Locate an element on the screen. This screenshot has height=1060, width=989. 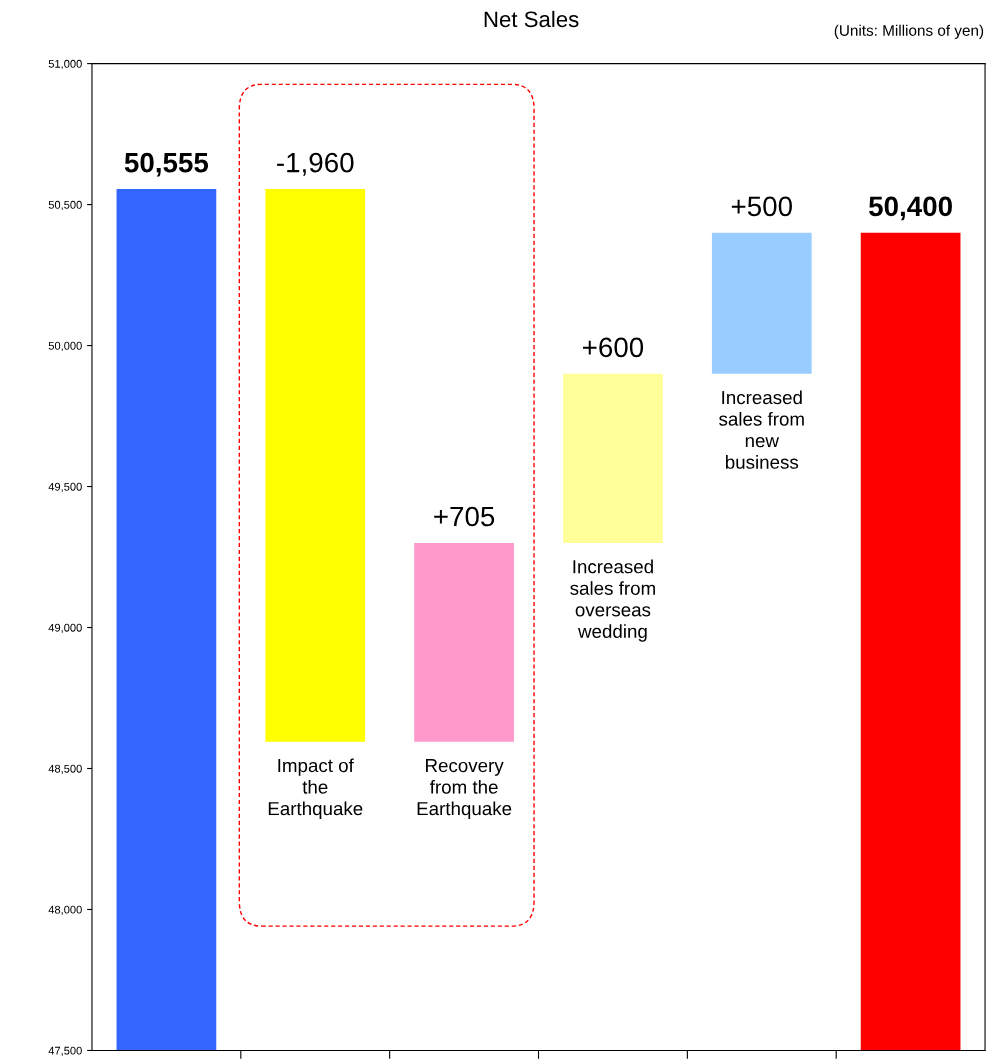
x-tick-label: Recovery from the Earthquake is located at coordinates (464, 789).